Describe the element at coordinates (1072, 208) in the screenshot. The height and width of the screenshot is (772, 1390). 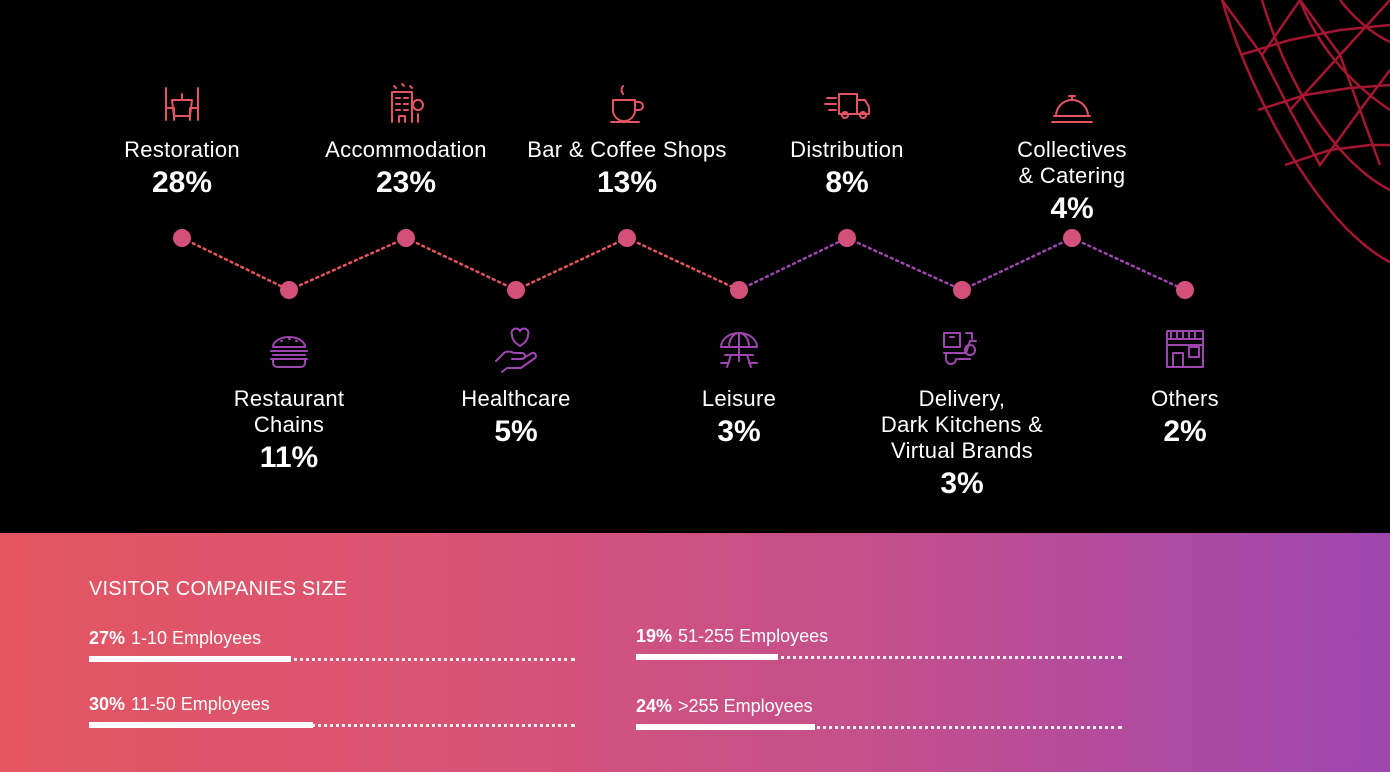
I see `sector-percent: 4%` at that location.